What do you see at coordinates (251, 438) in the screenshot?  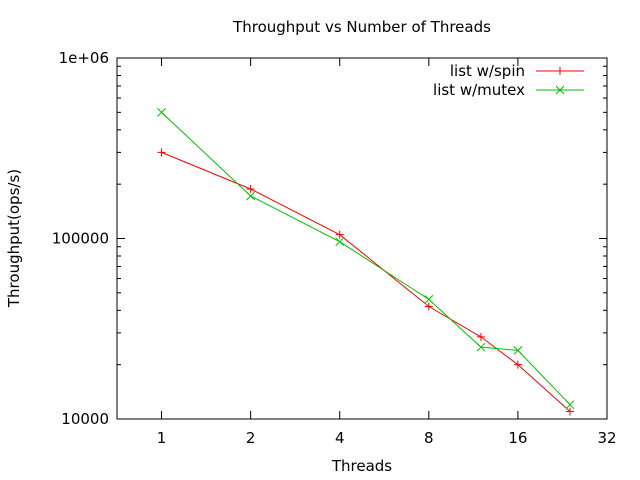 I see `x-tick-label: 2` at bounding box center [251, 438].